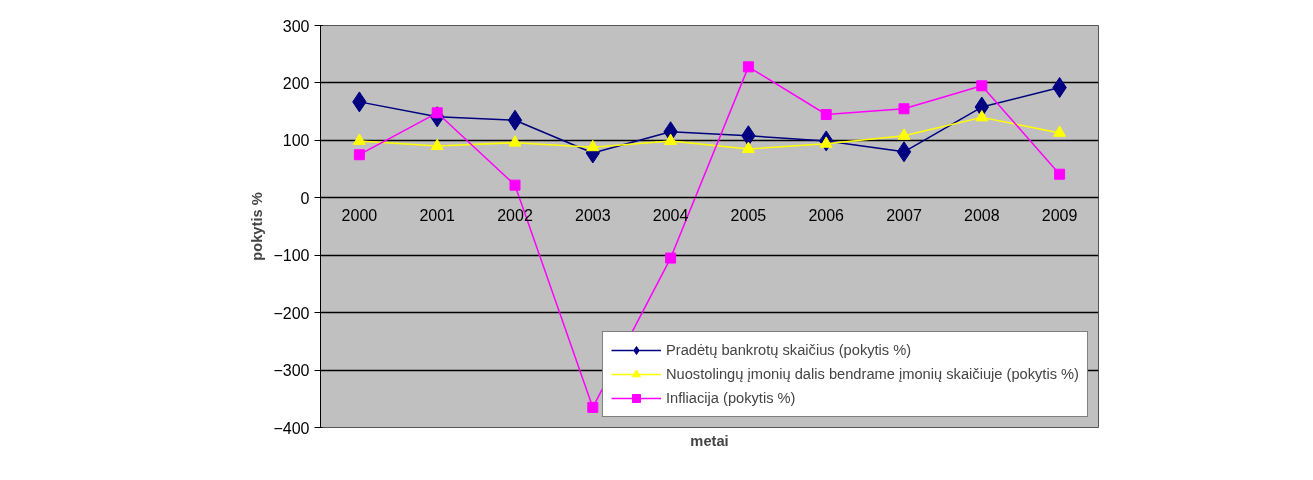  What do you see at coordinates (593, 215) in the screenshot?
I see `x-tick-label: 2003` at bounding box center [593, 215].